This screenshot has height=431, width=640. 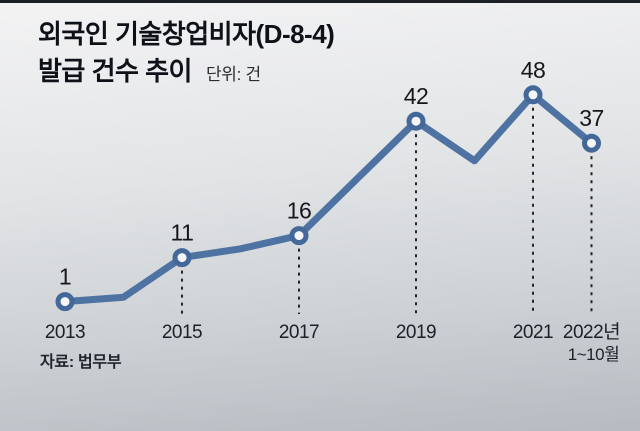 What do you see at coordinates (65, 332) in the screenshot?
I see `x-axis-label: 2013` at bounding box center [65, 332].